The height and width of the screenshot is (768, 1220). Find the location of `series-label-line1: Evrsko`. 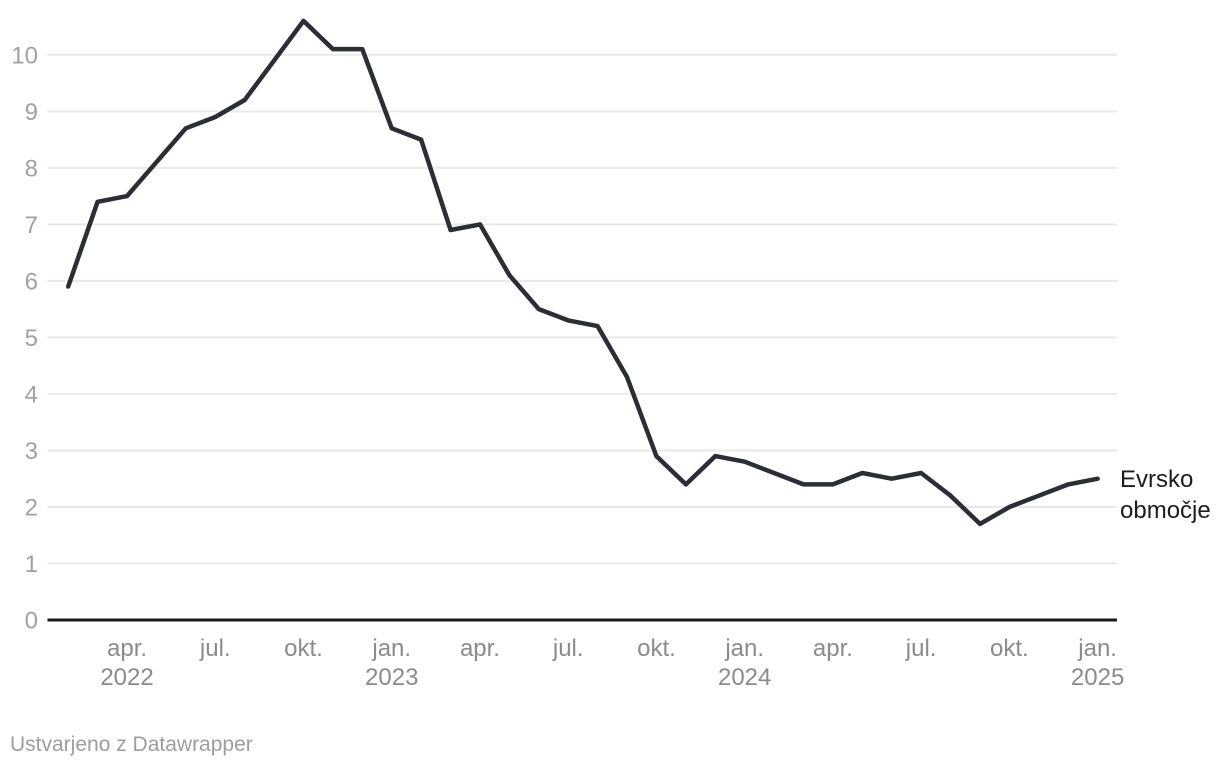

series-label-line1: Evrsko is located at coordinates (1157, 479).